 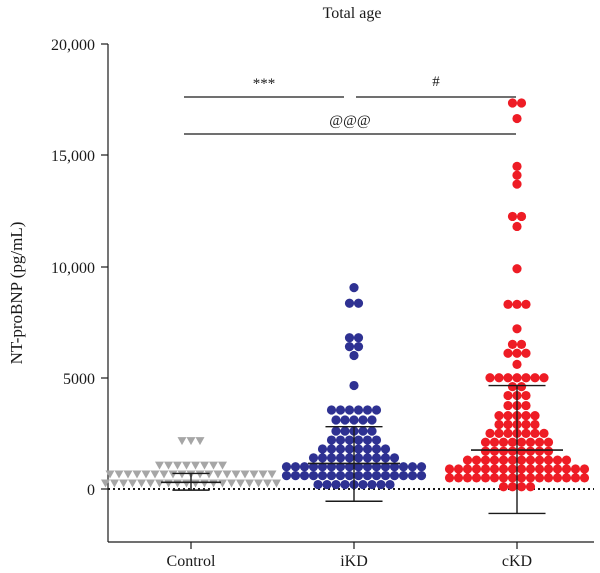 I want to click on y-tick-labels: 0 5000 10,000 15,000 20,000, so click(x=73, y=268).